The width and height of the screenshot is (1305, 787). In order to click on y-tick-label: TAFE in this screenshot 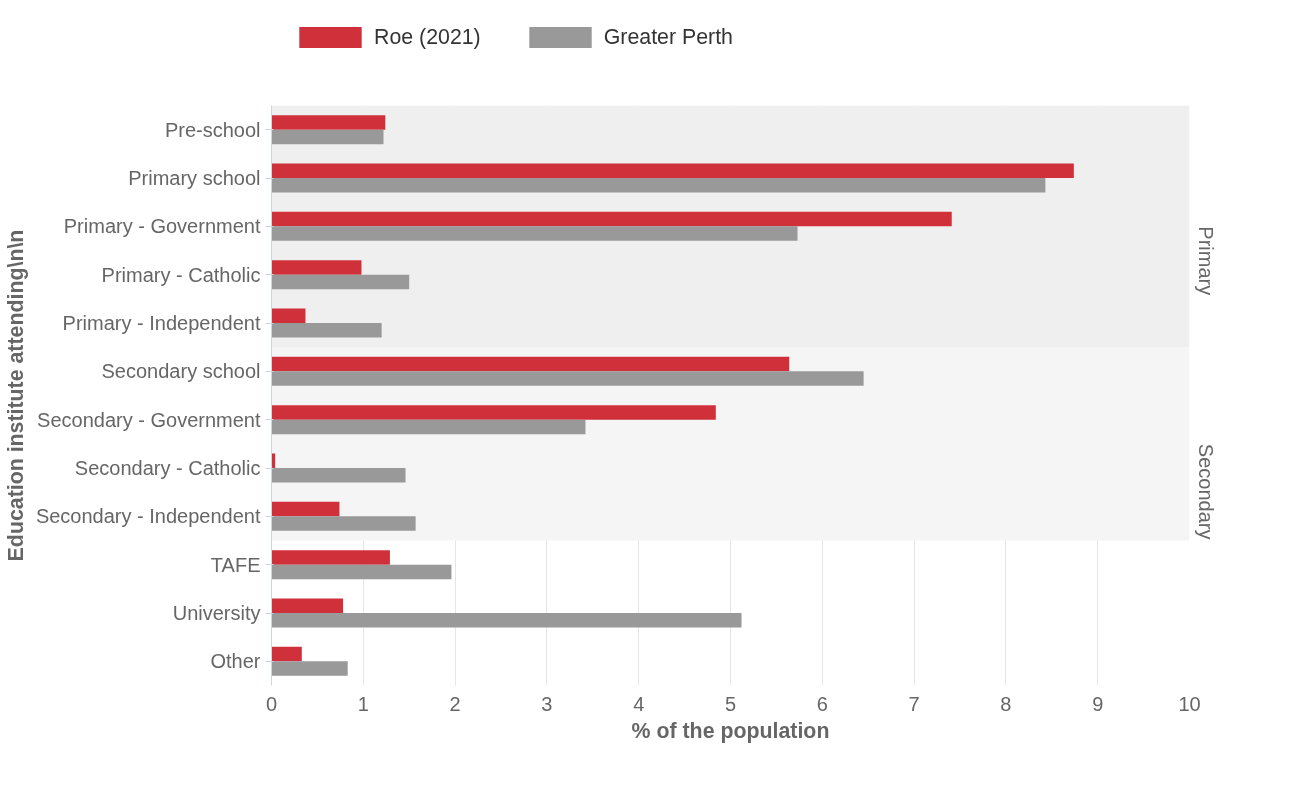, I will do `click(235, 564)`.